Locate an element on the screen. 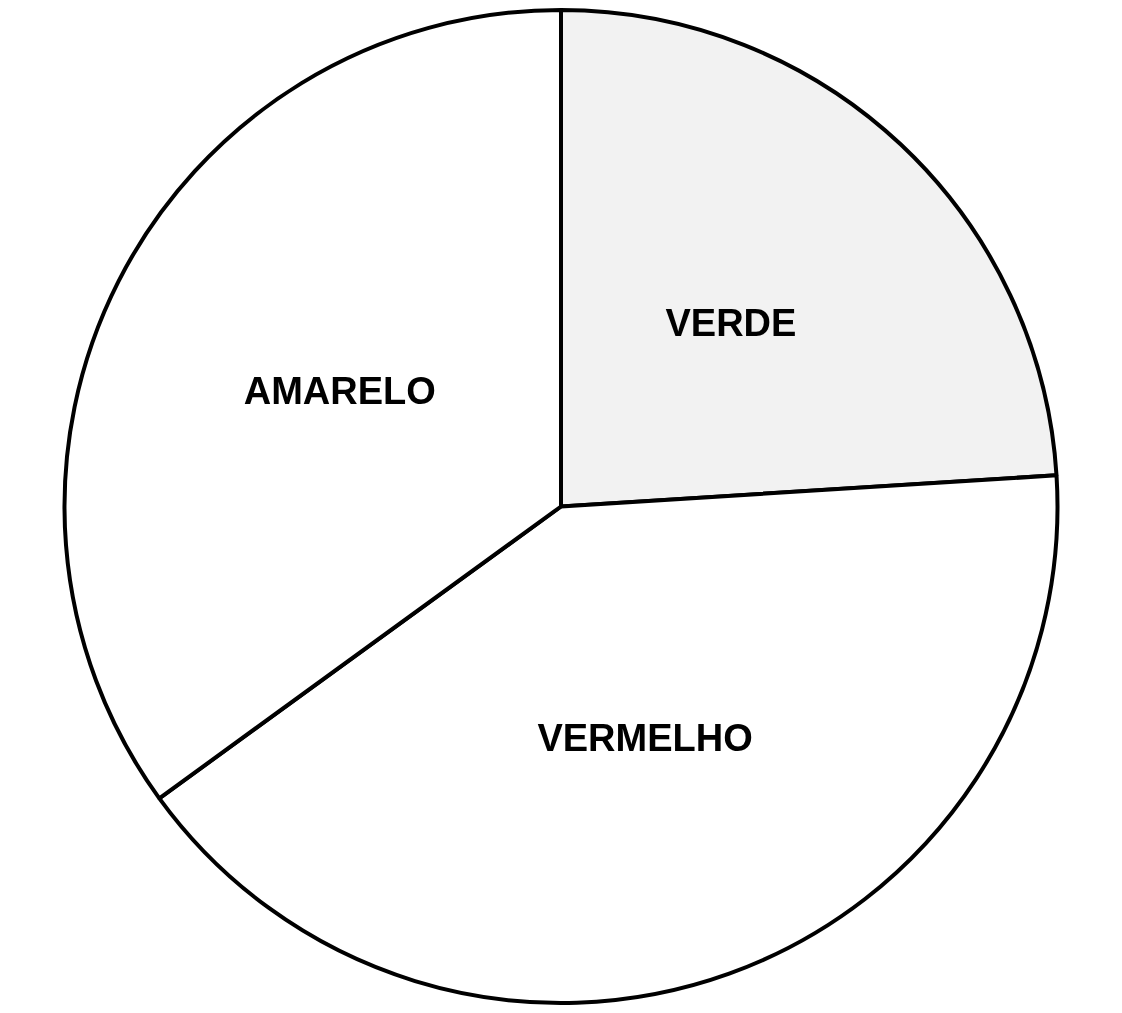 Image resolution: width=1122 pixels, height=1013 pixels. slice-label: VERDE is located at coordinates (731, 323).